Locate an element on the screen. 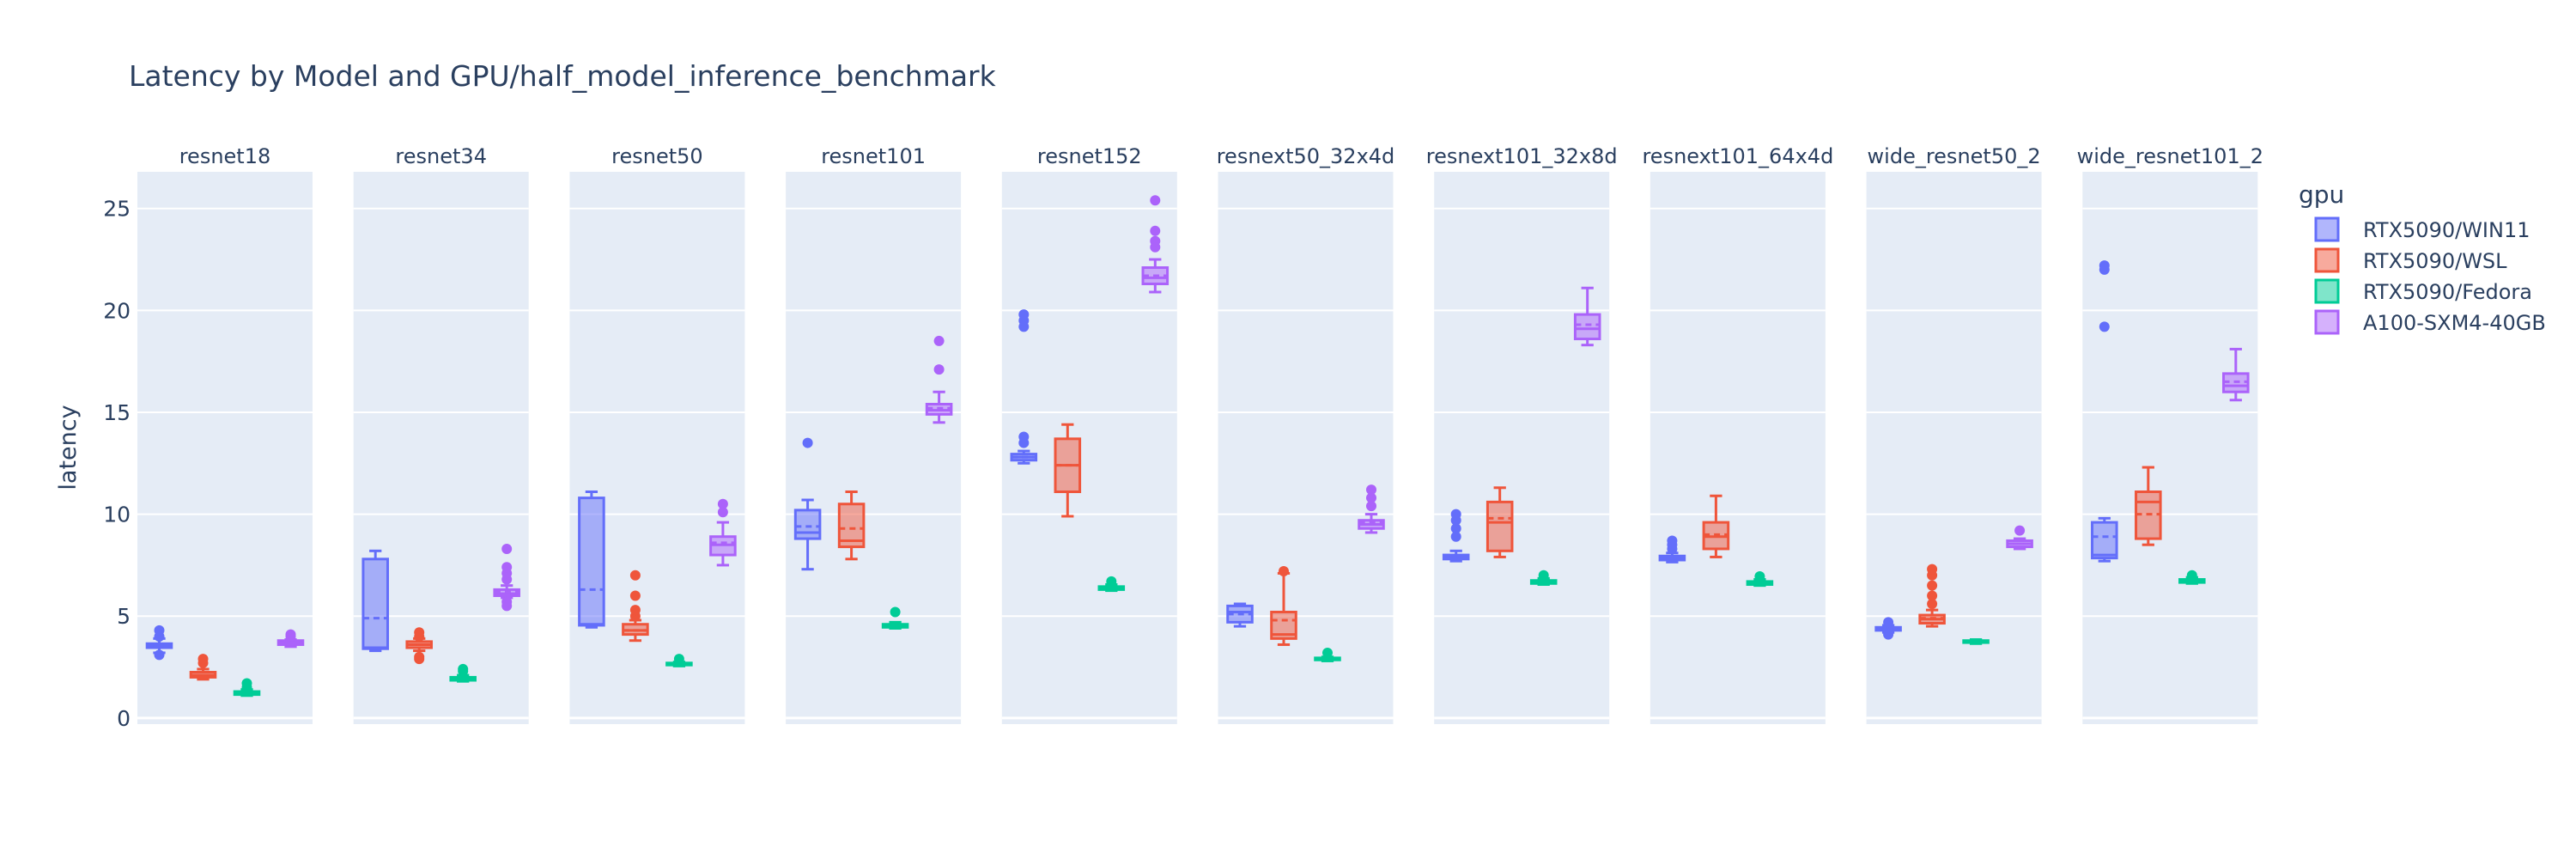  legend-item: RTX5090/Fedora is located at coordinates (2423, 291).